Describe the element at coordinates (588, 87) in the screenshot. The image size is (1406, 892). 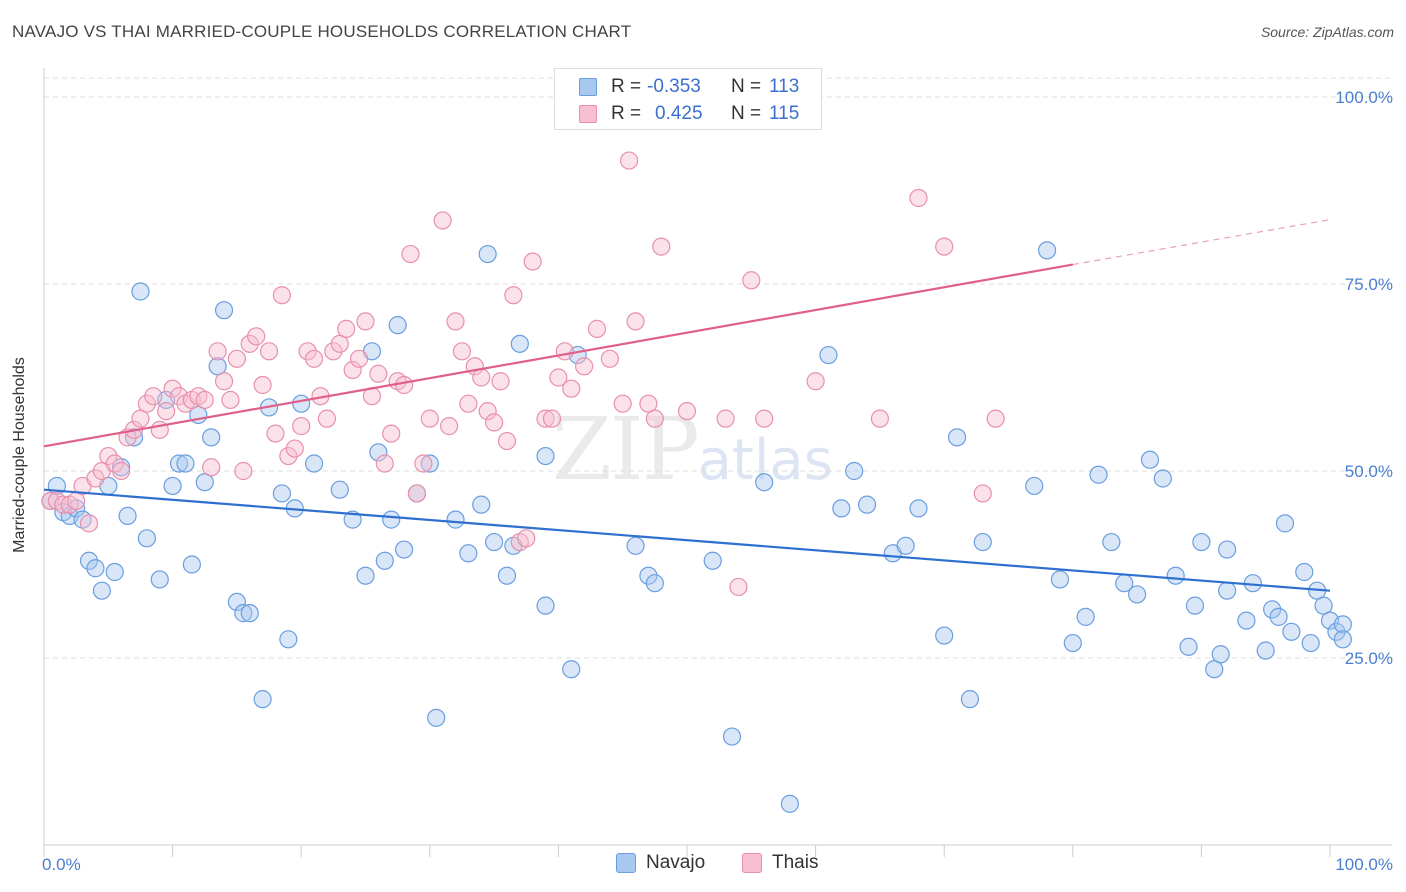
I see `navajo-swatch` at that location.